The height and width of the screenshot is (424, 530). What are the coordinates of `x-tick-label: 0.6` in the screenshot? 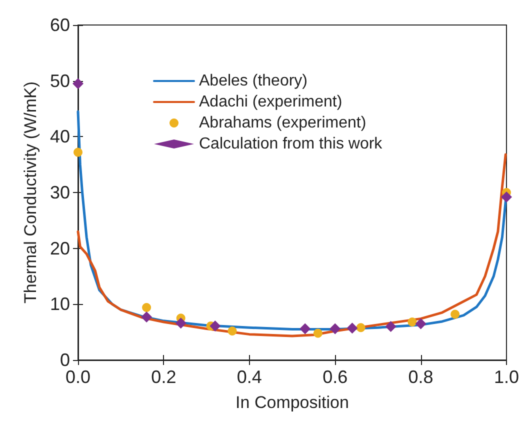 It's located at (335, 377).